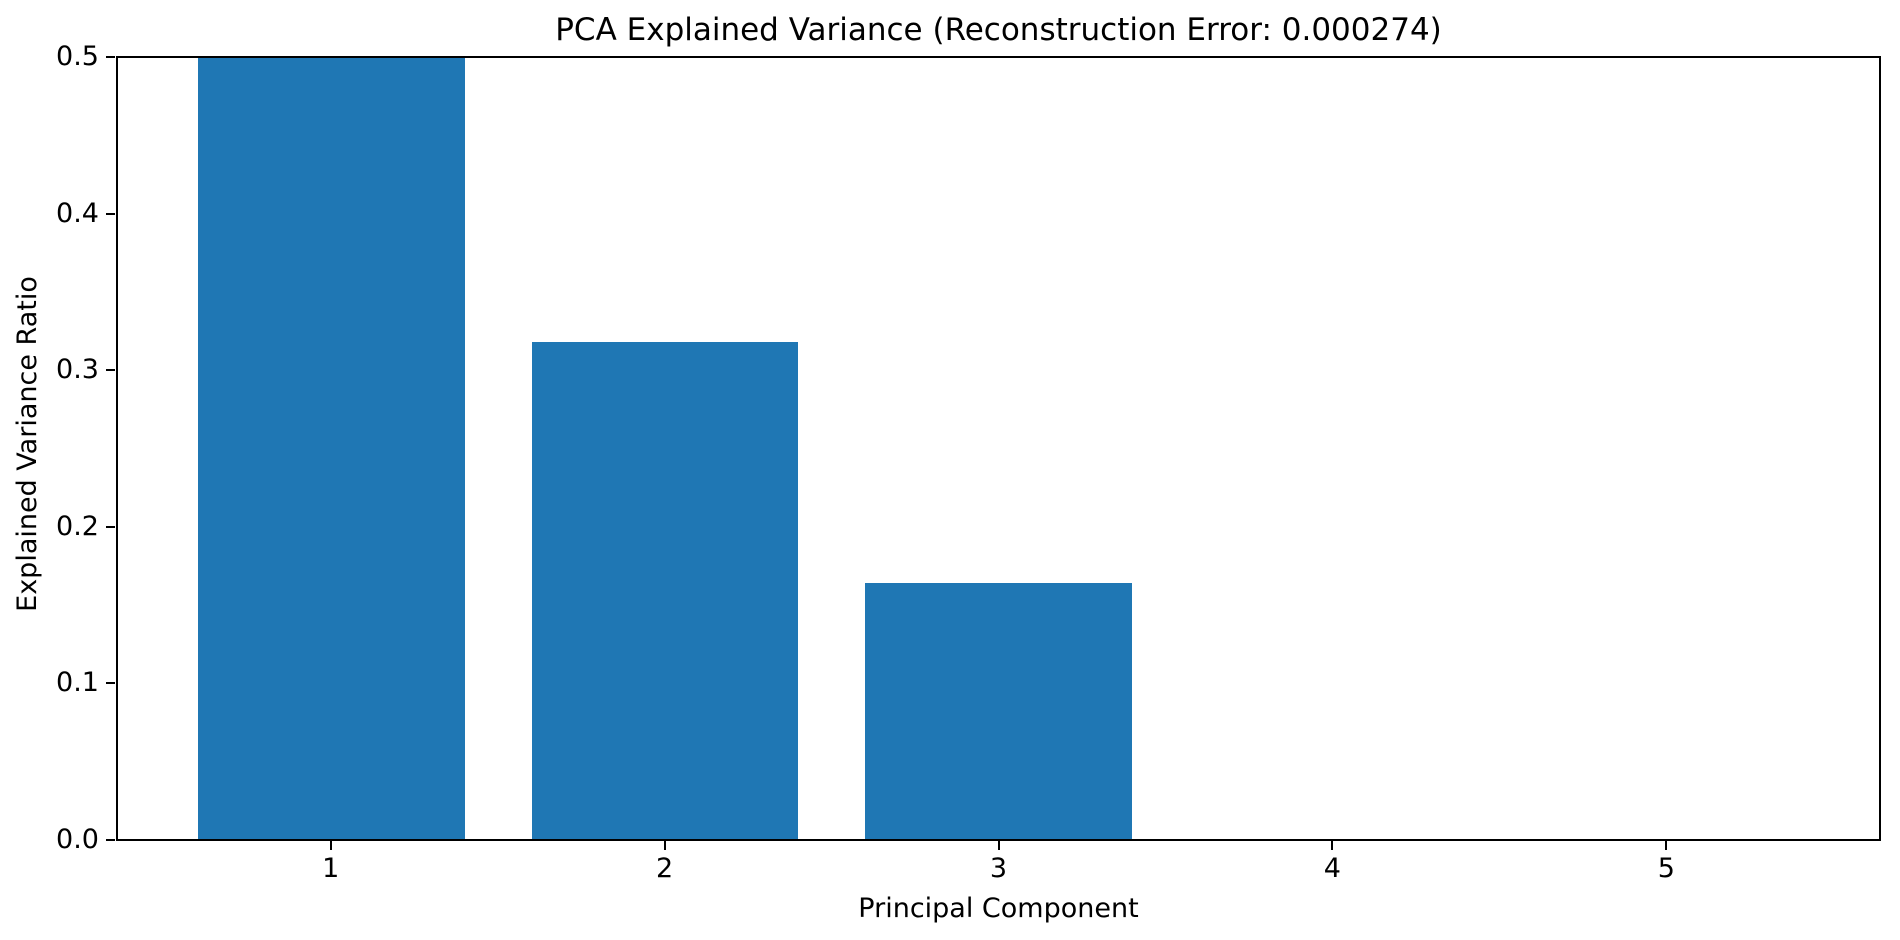  What do you see at coordinates (77, 370) in the screenshot?
I see `y-axis-tick-label: 0.3` at bounding box center [77, 370].